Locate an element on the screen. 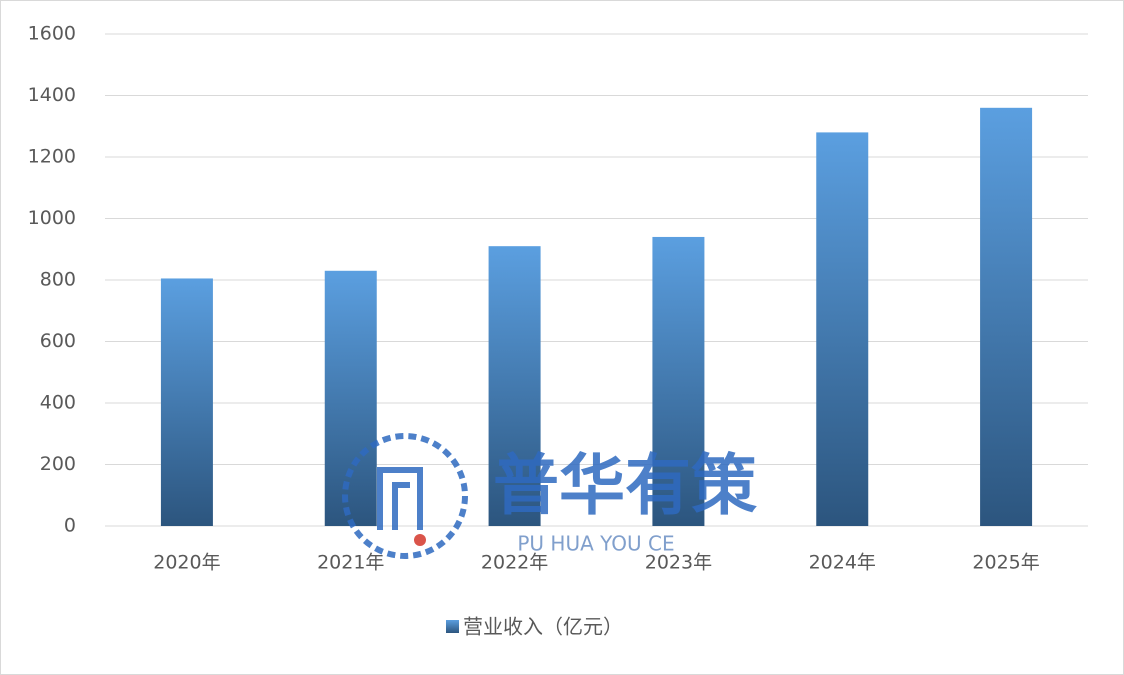  legend: 营业收入（亿元） is located at coordinates (534, 627).